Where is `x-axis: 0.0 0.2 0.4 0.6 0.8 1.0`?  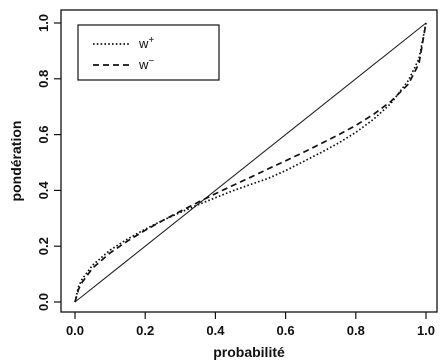
x-axis: 0.0 0.2 0.4 0.6 0.8 1.0 is located at coordinates (250, 325).